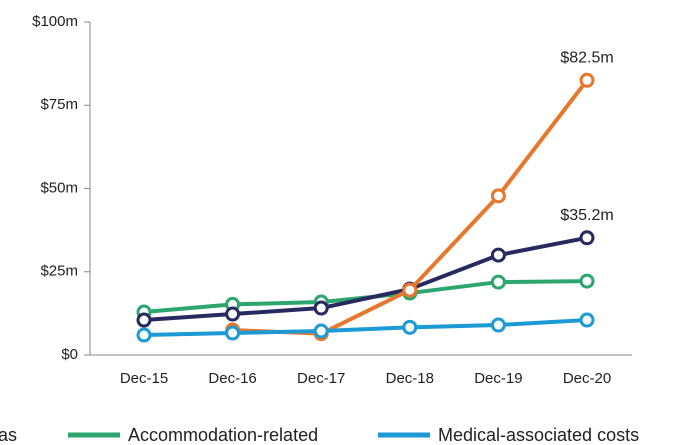  What do you see at coordinates (410, 378) in the screenshot?
I see `x-tick-label: Dec-18` at bounding box center [410, 378].